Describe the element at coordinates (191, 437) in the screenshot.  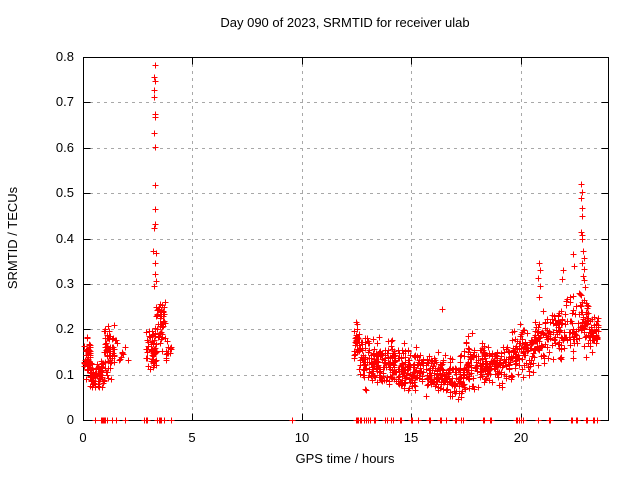
I see `x-tick-label: 5` at that location.